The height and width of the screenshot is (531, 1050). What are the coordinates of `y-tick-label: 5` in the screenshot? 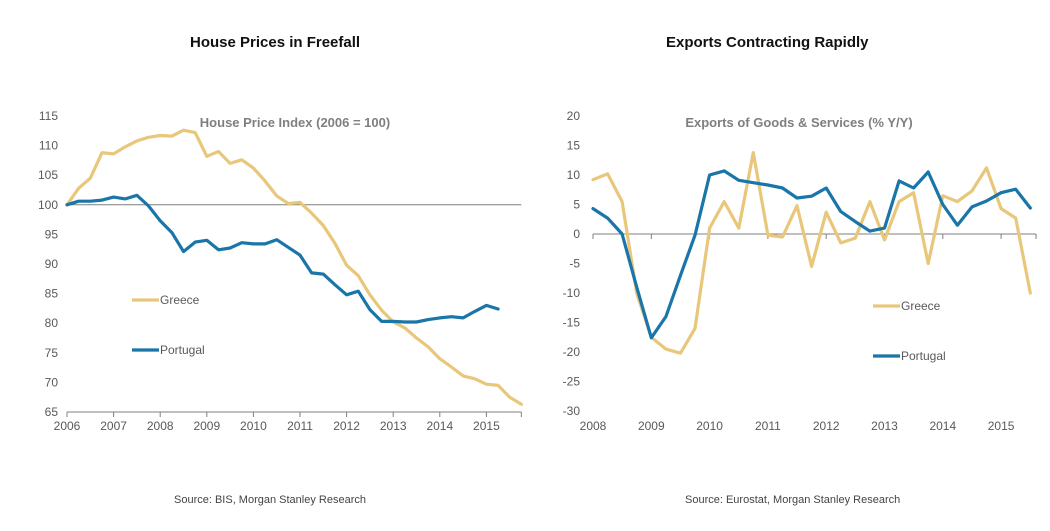 It's located at (576, 205).